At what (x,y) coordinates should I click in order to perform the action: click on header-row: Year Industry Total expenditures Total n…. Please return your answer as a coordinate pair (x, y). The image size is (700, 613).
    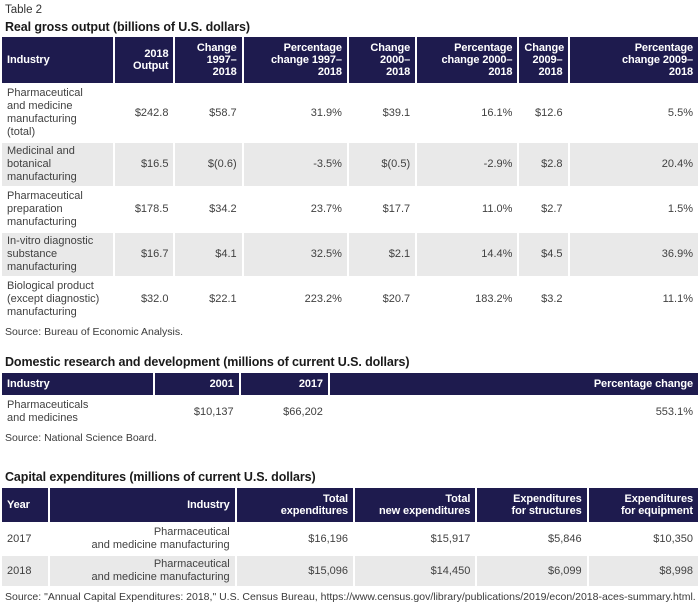
    Looking at the image, I should click on (350, 505).